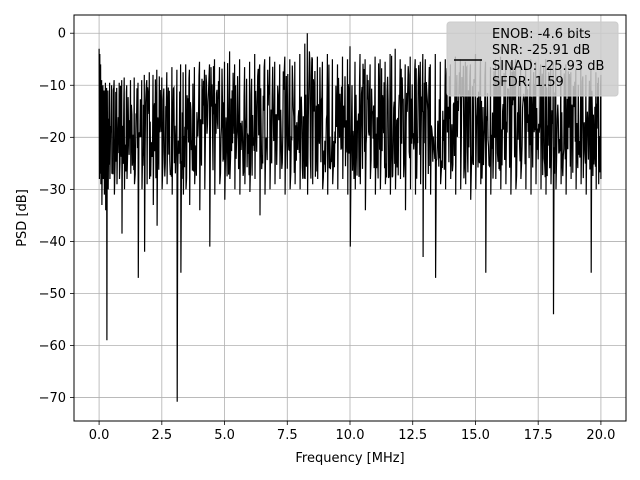 Image resolution: width=640 pixels, height=480 pixels. Describe the element at coordinates (287, 435) in the screenshot. I see `x-tick-label: 7.5` at that location.